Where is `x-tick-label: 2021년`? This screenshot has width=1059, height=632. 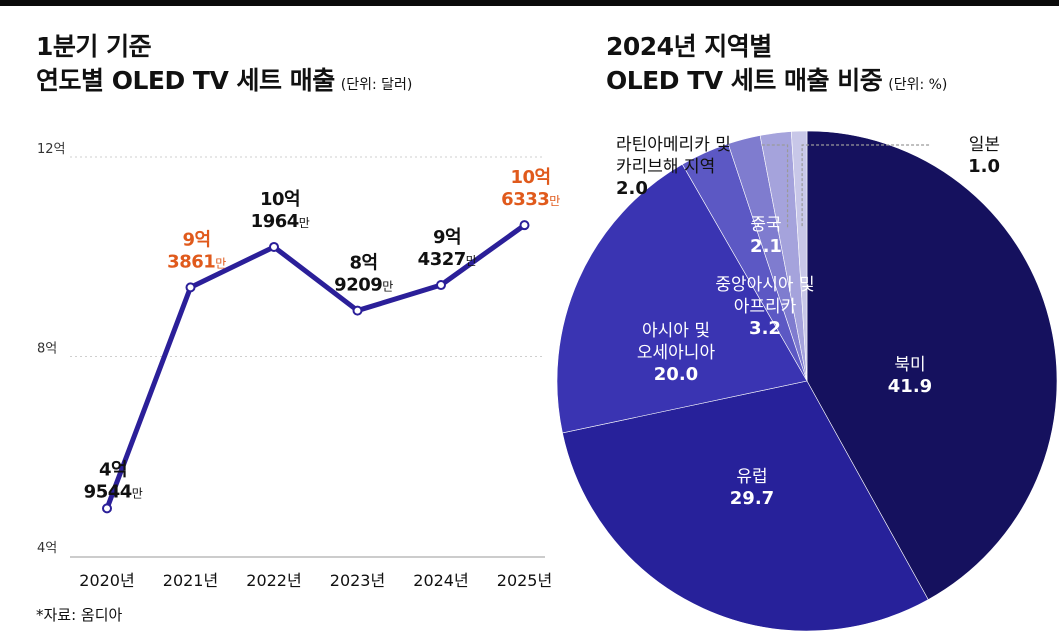
x-tick-label: 2021년 is located at coordinates (190, 580).